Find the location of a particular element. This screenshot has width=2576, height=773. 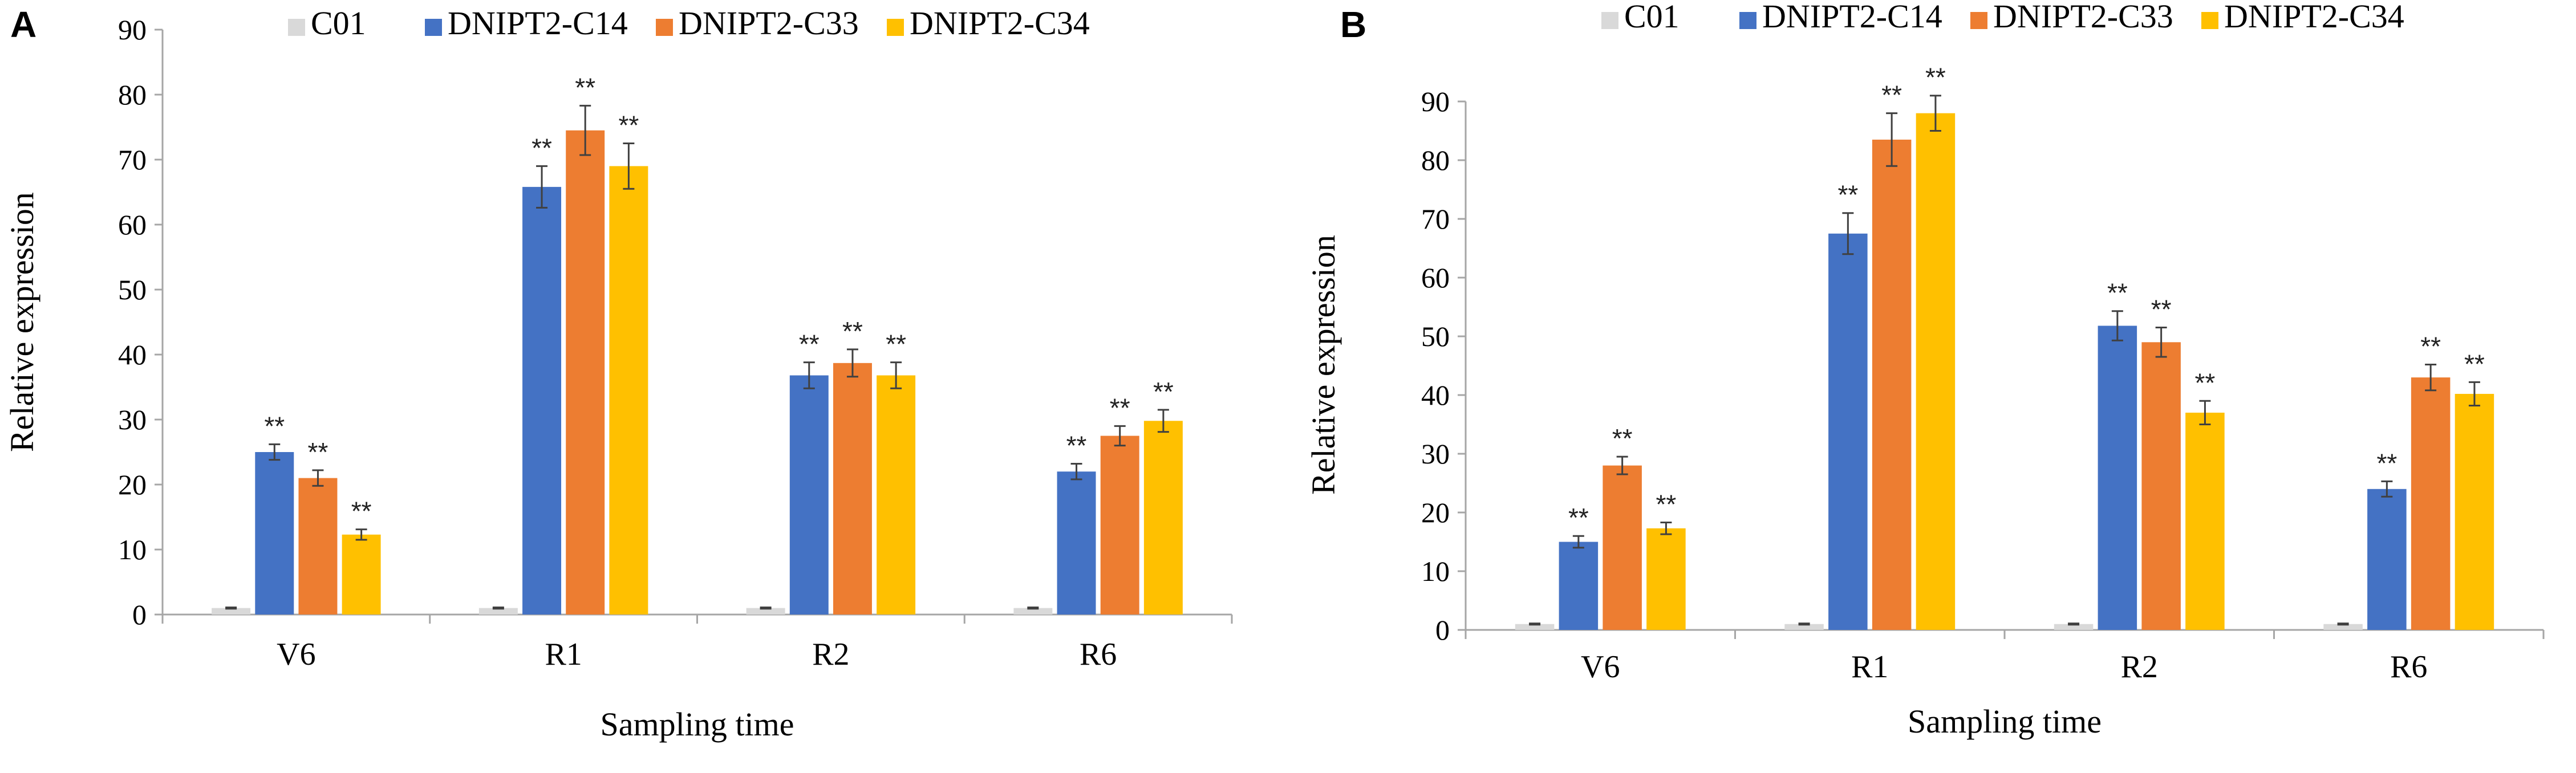

panel-b-legend-label-dnipt2-c33: DNIPT2-C33 is located at coordinates (2083, 17).